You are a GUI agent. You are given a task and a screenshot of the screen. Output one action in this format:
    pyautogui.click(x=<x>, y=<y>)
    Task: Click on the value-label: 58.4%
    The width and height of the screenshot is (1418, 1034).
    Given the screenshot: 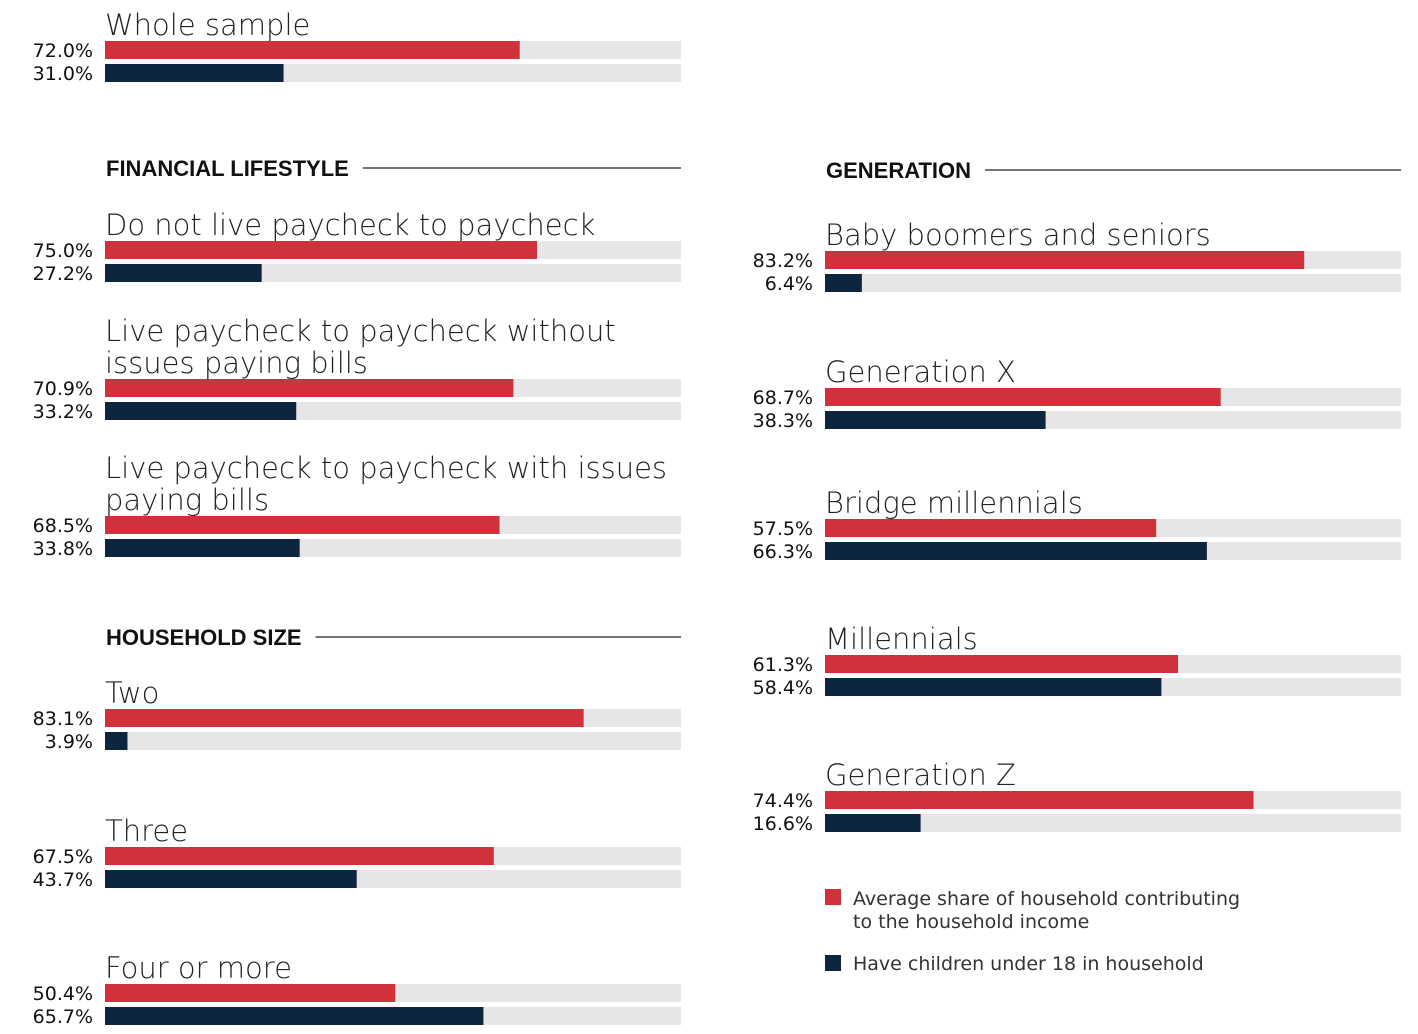 What is the action you would take?
    pyautogui.click(x=783, y=688)
    